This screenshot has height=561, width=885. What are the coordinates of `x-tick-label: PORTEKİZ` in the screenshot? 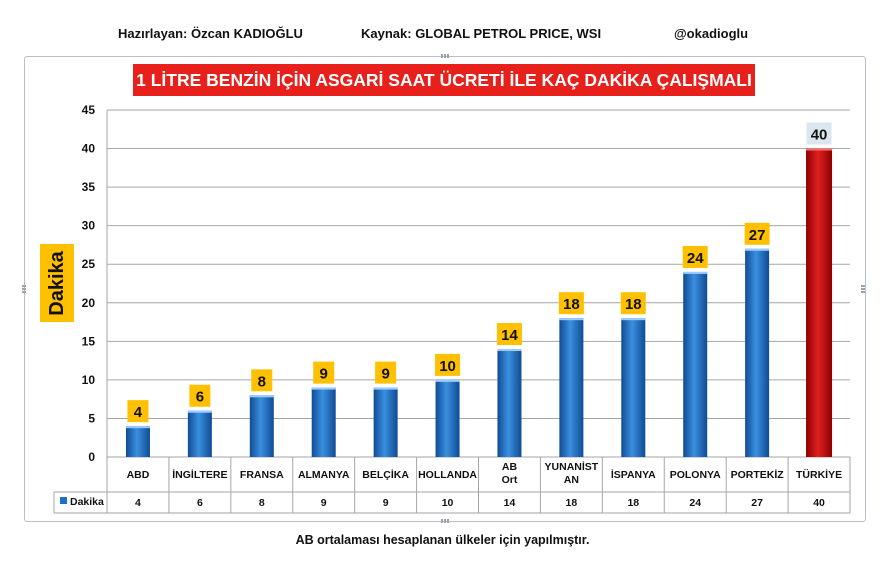 It's located at (758, 474).